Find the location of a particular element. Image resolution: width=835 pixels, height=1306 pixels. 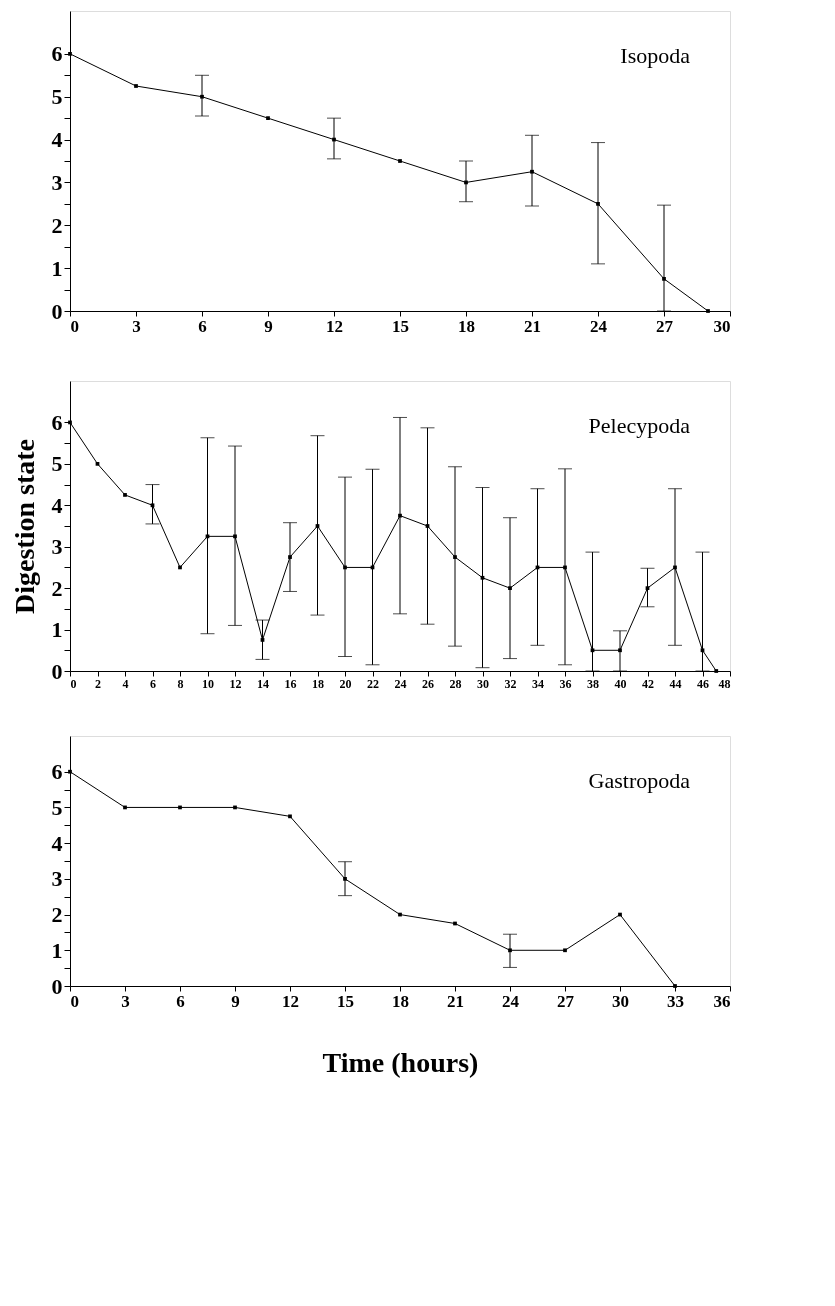

y-axis-title: Digestion state is located at coordinates (24, 526).